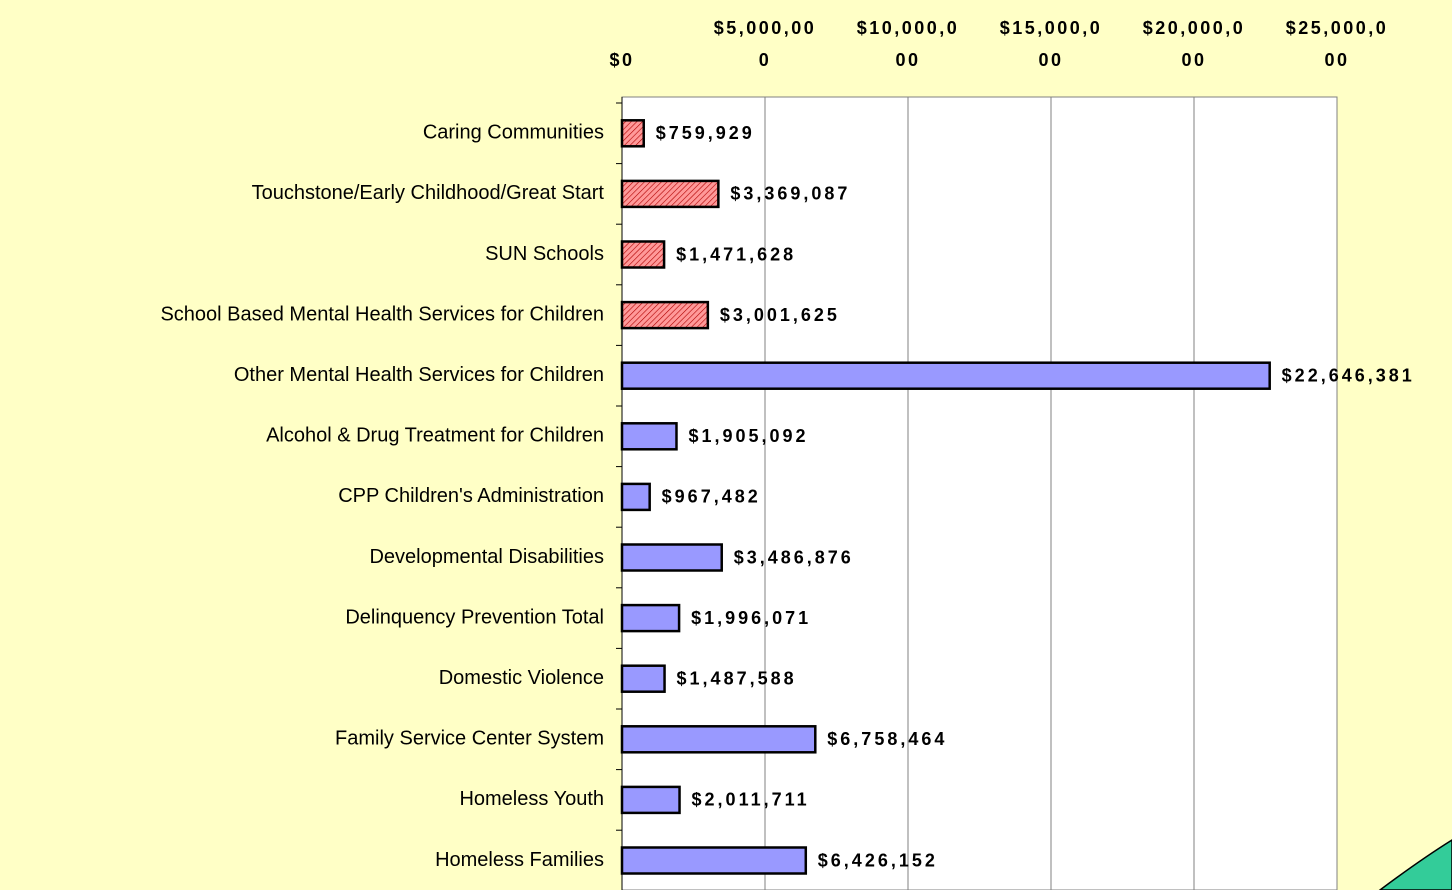 The image size is (1452, 890). I want to click on y-tick-label: Delinquency Prevention Total, so click(474, 617).